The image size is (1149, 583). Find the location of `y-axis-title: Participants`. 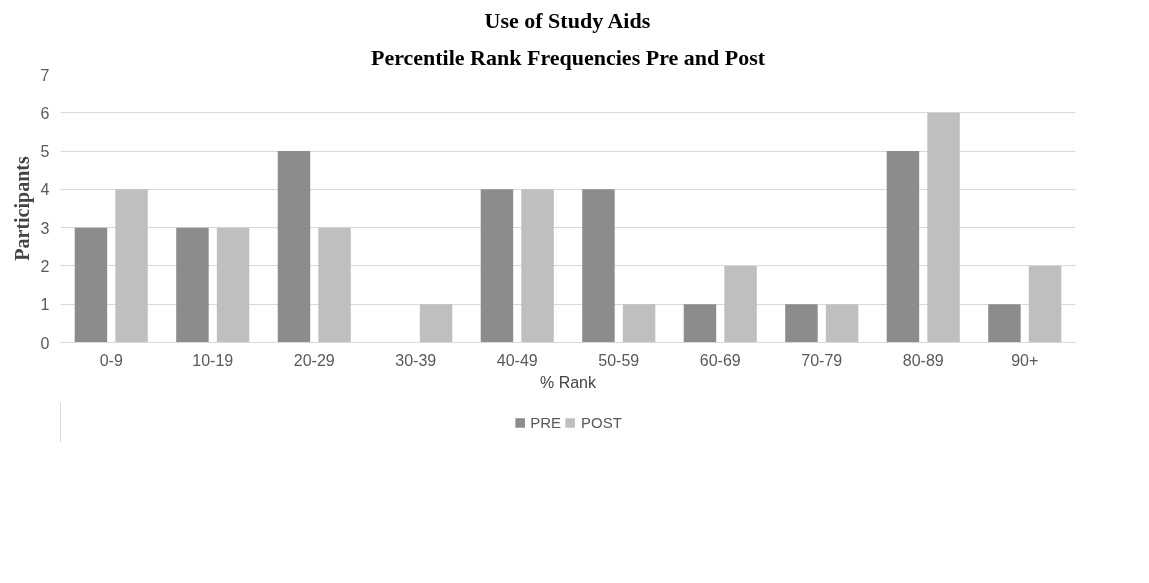

y-axis-title: Participants is located at coordinates (22, 208).